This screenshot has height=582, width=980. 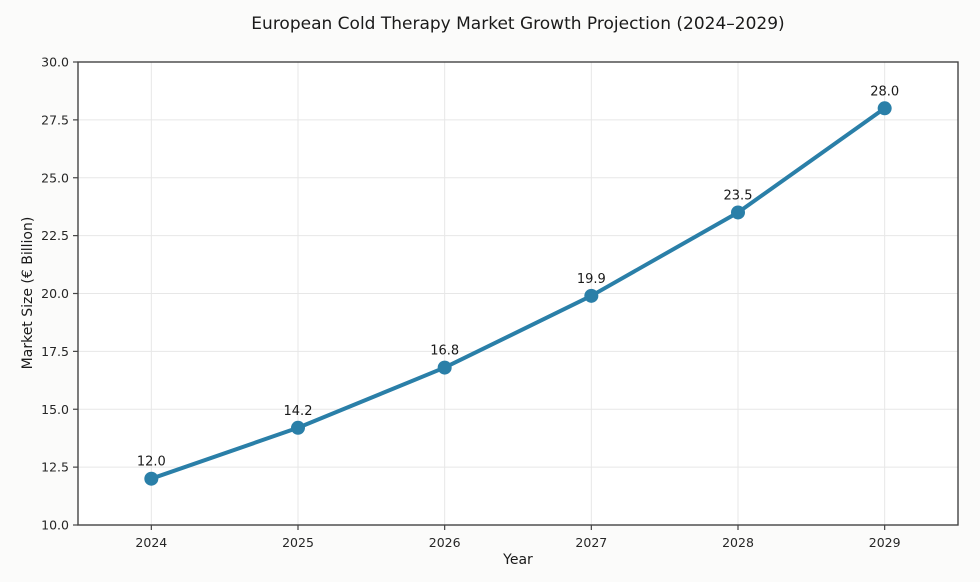 I want to click on data-point-label: 14.2, so click(x=298, y=411).